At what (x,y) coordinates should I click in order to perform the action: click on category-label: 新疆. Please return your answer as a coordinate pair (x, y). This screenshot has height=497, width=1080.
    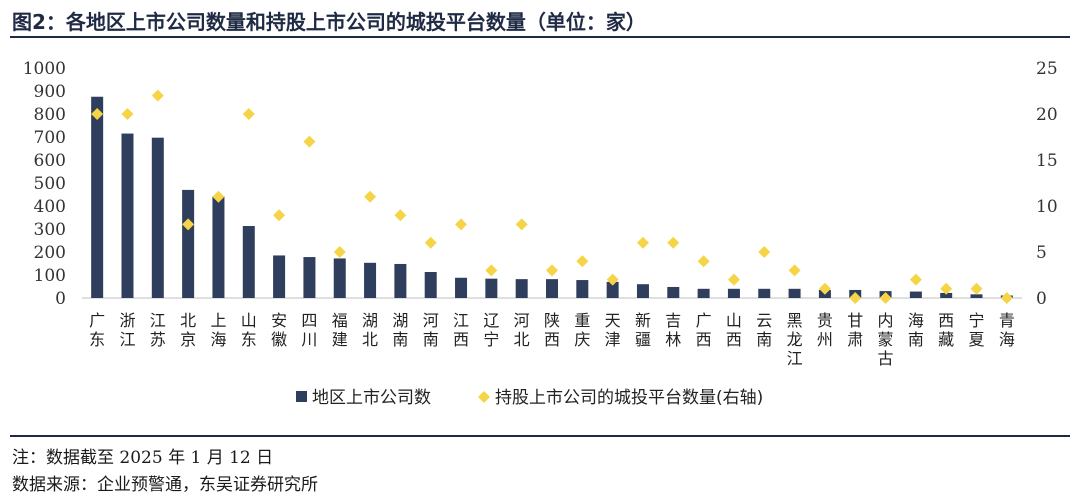
    Looking at the image, I should click on (643, 330).